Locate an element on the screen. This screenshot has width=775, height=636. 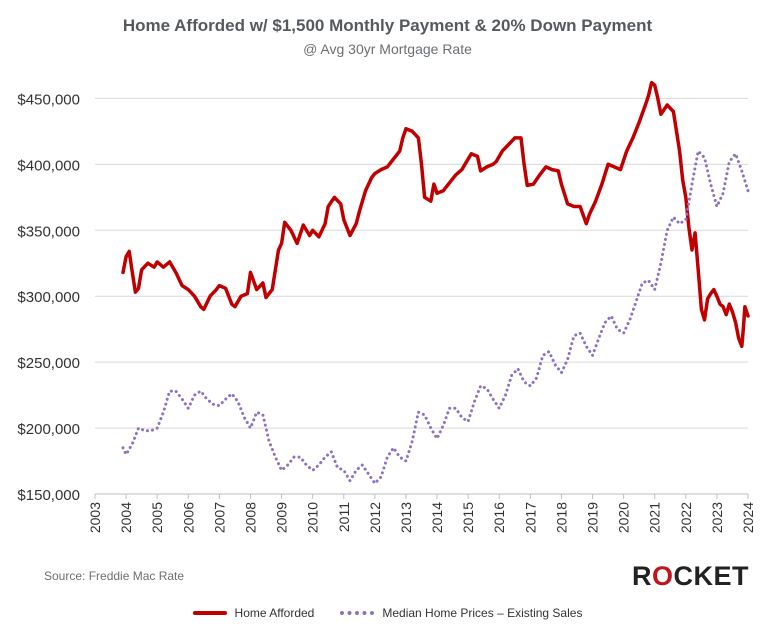
y-tick-label: $450,000 is located at coordinates (48, 99).